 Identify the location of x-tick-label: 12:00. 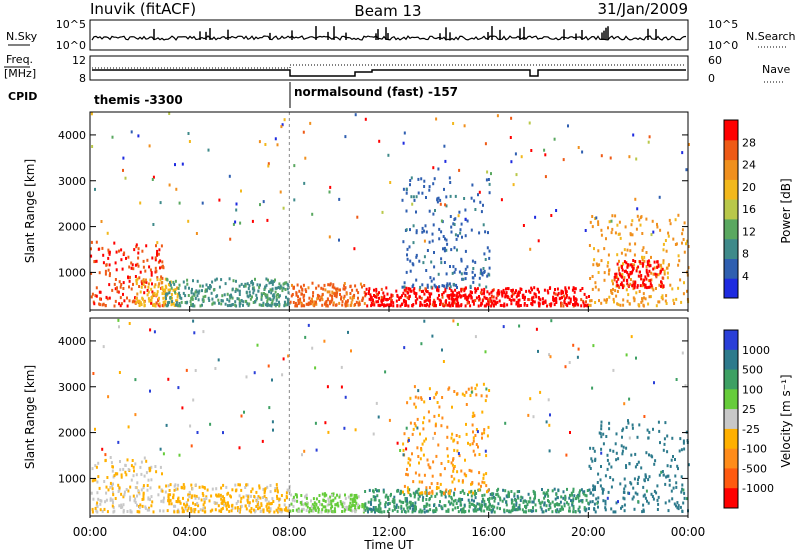
(389, 532).